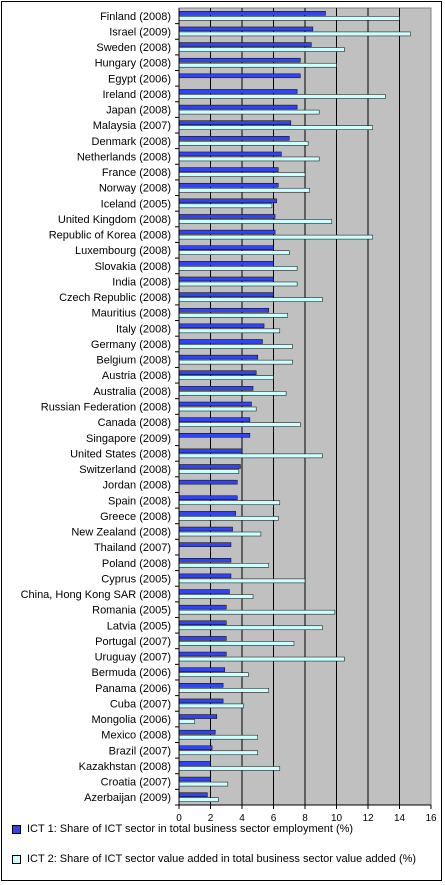  I want to click on category-label: Bermuda (2006), so click(132, 673).